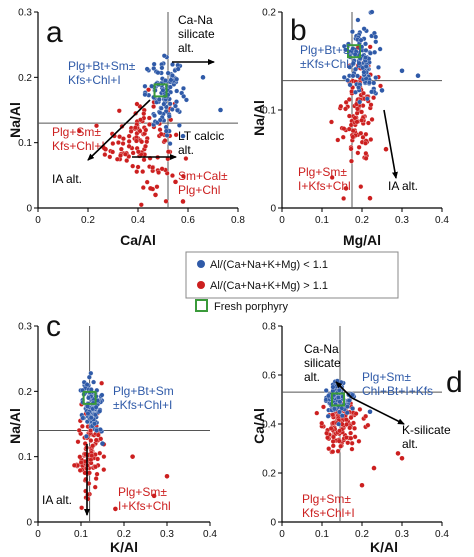 The height and width of the screenshot is (557, 474). I want to click on y-tick-label: 0.3, so click(25, 13).